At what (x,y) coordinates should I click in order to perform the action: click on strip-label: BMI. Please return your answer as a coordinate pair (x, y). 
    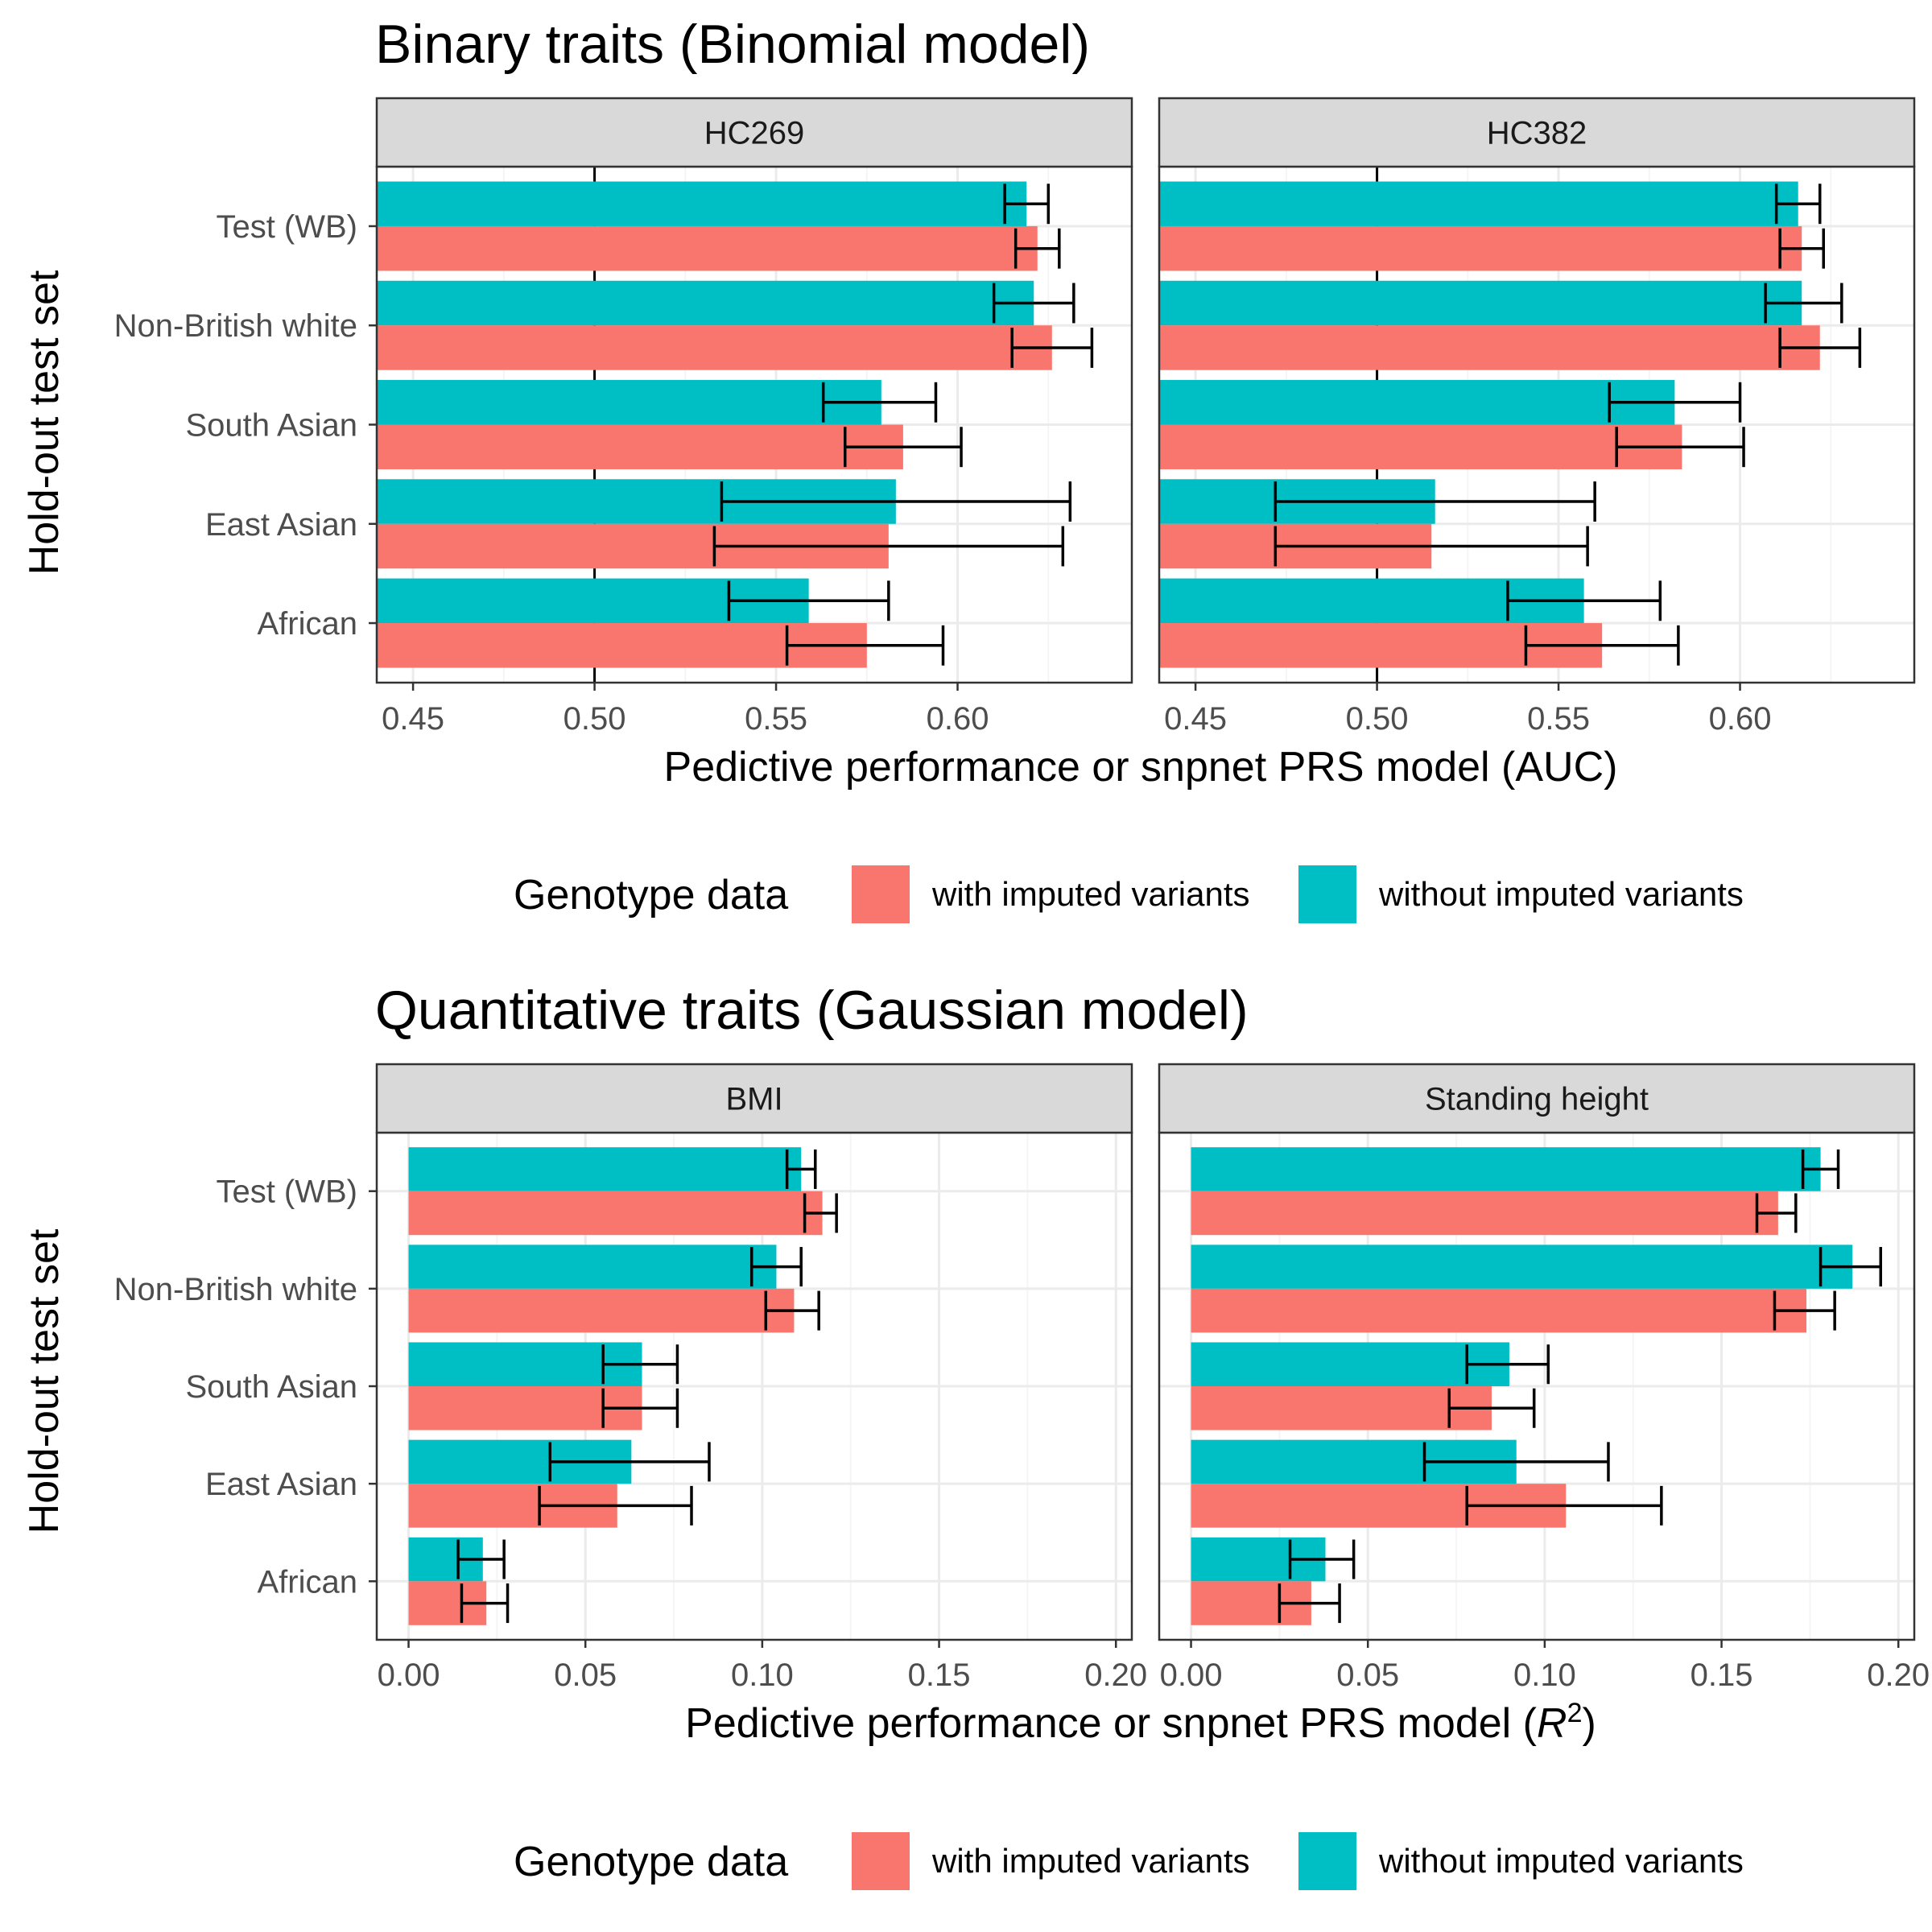
    Looking at the image, I should click on (753, 1099).